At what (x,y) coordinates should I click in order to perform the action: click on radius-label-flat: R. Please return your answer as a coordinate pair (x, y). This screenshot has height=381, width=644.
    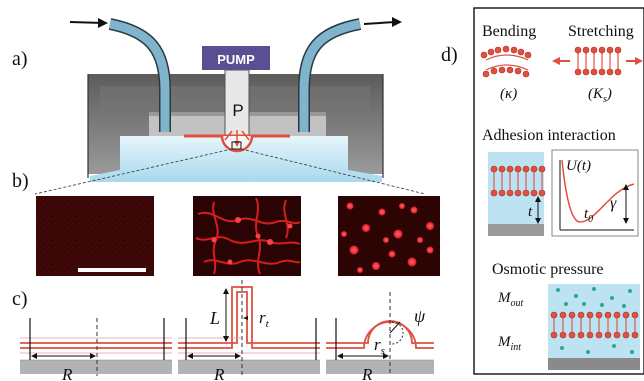
    Looking at the image, I should click on (67, 373).